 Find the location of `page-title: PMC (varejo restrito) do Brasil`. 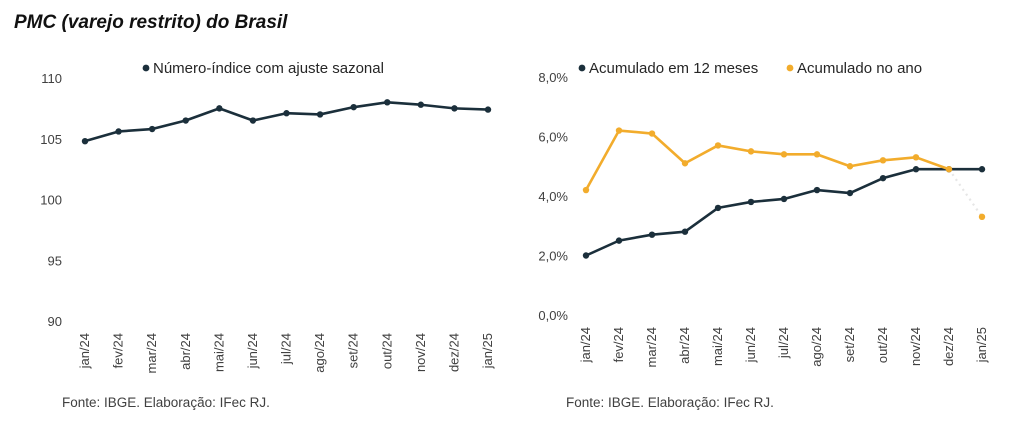

page-title: PMC (varejo restrito) do Brasil is located at coordinates (151, 22).